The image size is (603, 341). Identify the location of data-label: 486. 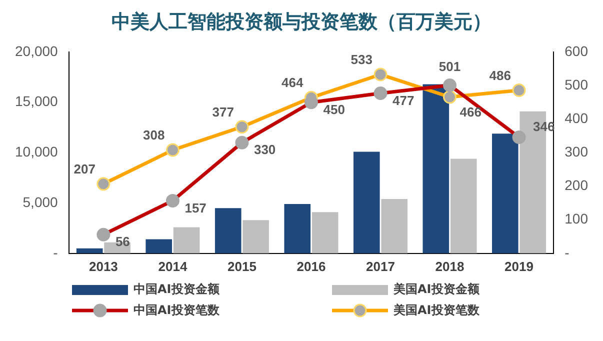
(500, 75).